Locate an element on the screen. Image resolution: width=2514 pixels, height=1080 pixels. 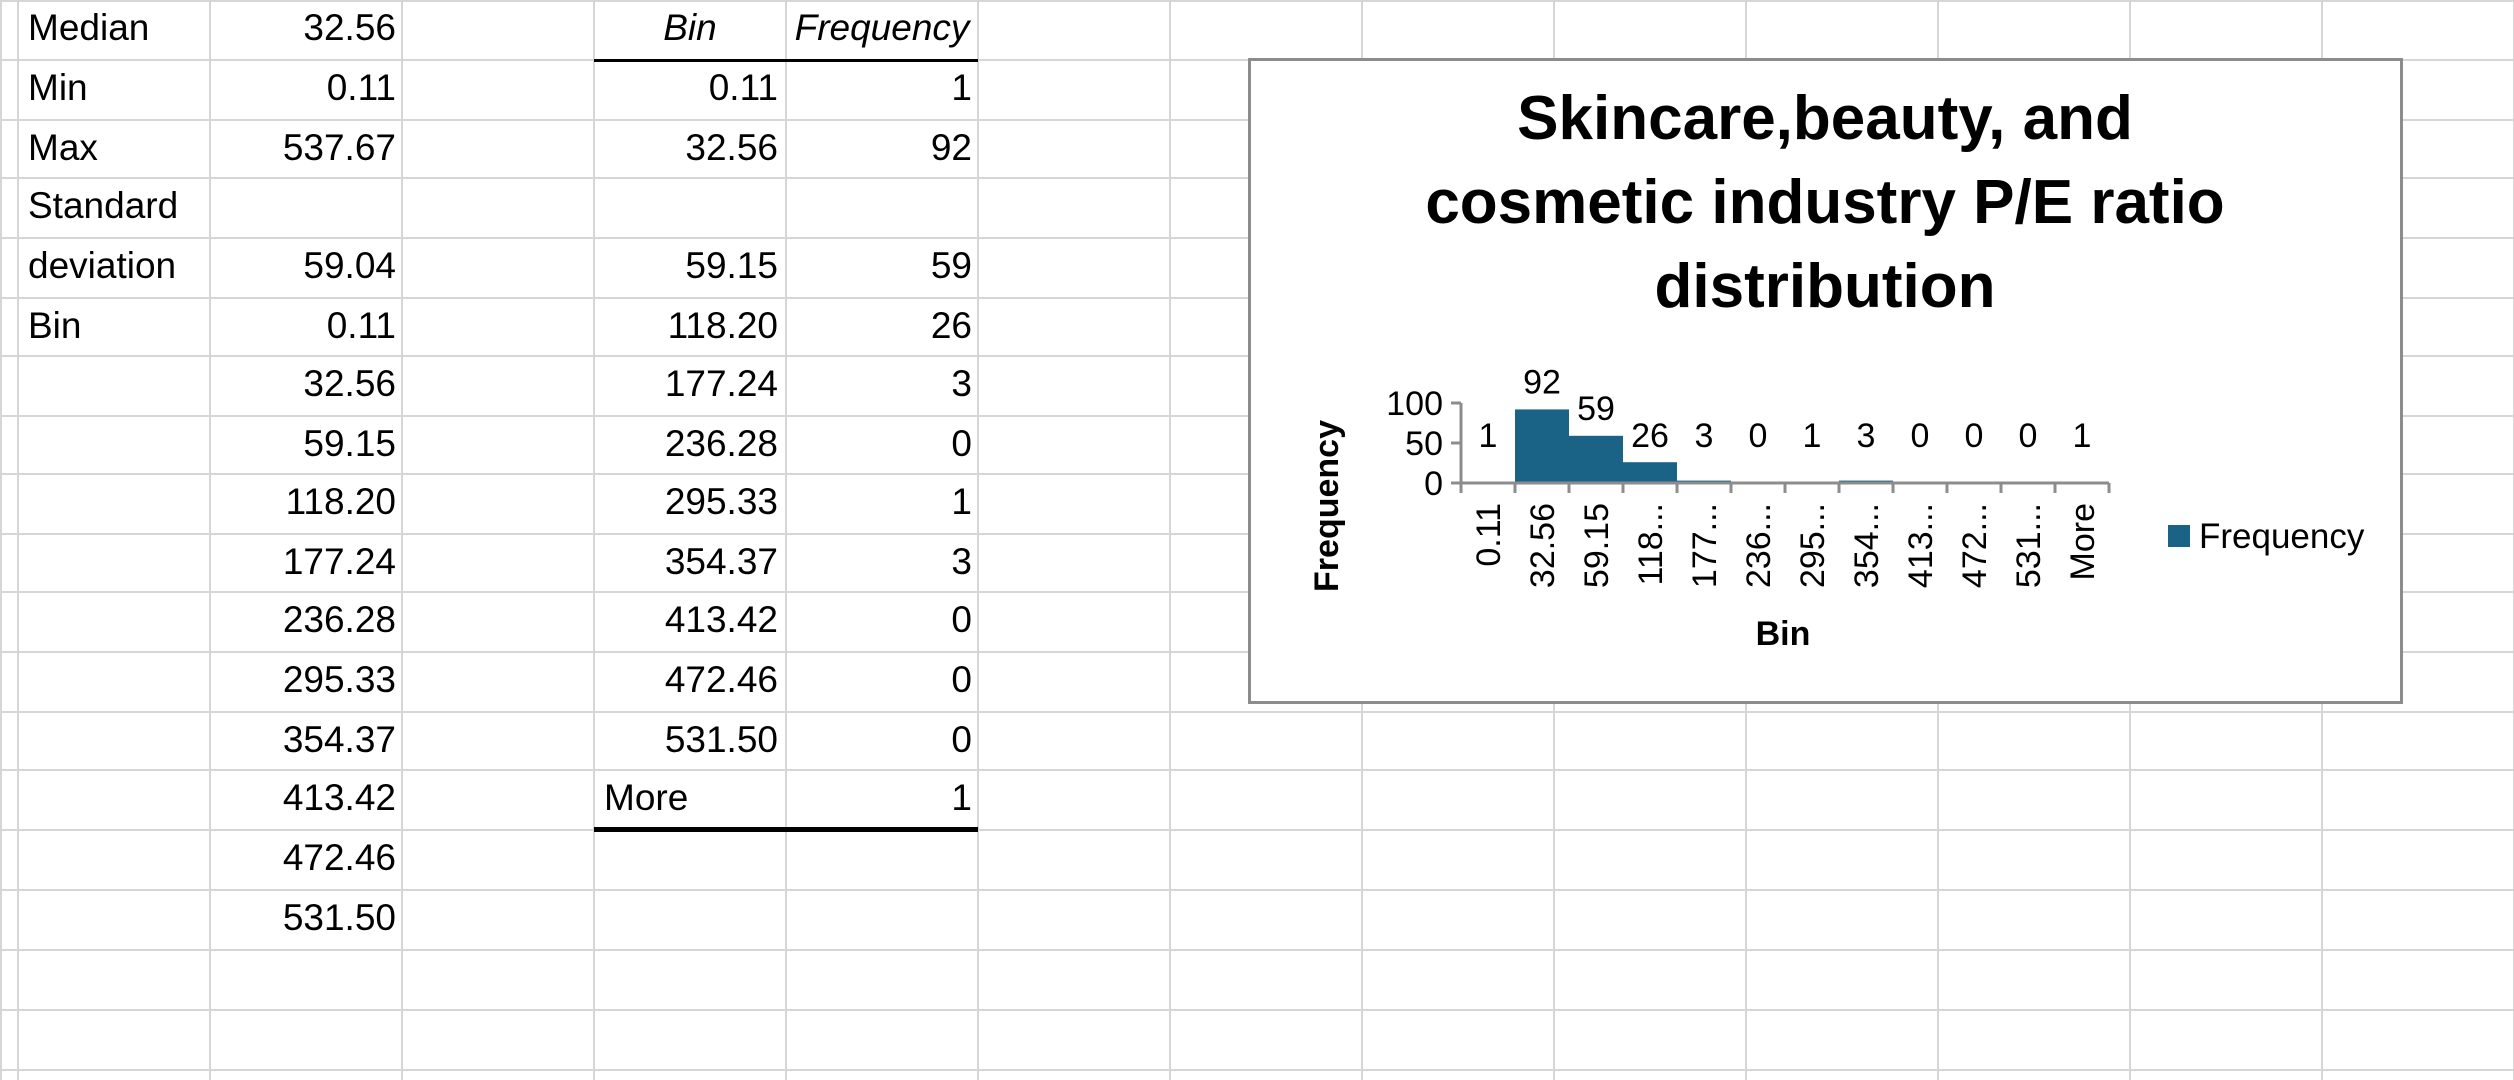
stat-label: Median is located at coordinates (89, 27).